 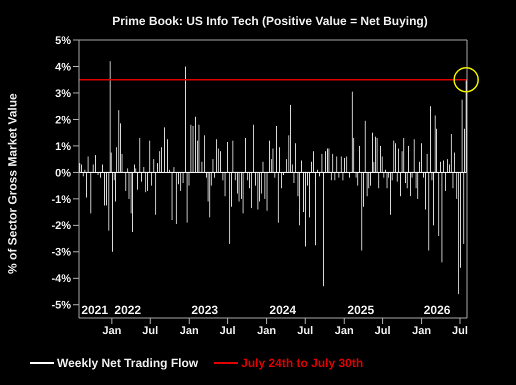 I want to click on x2-tick-label: 2023, so click(x=204, y=310).